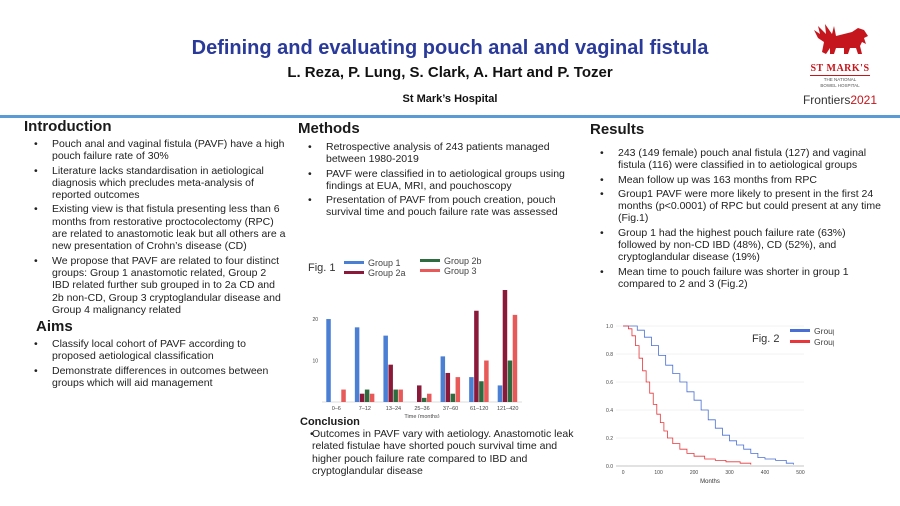 The height and width of the screenshot is (506, 900). What do you see at coordinates (765, 473) in the screenshot?
I see `x-tick-label: 400` at bounding box center [765, 473].